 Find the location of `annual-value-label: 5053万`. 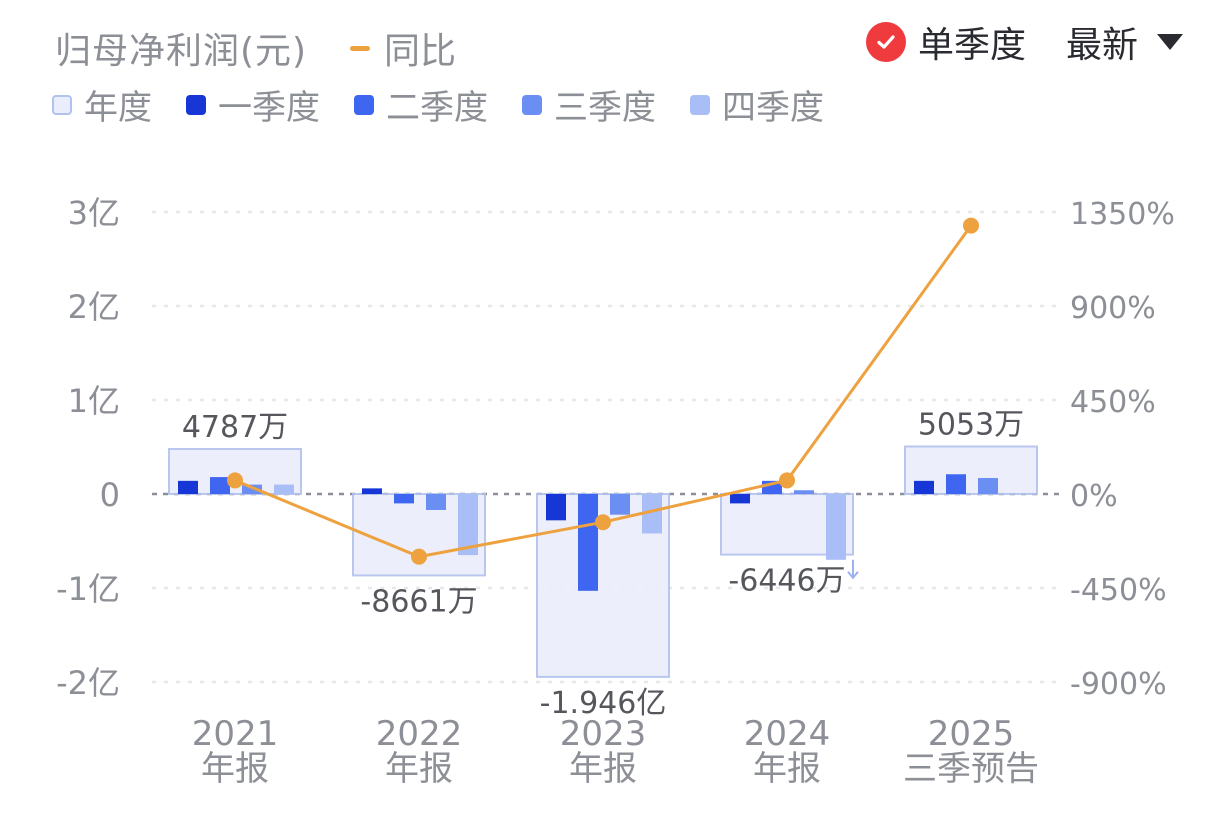

annual-value-label: 5053万 is located at coordinates (971, 425).